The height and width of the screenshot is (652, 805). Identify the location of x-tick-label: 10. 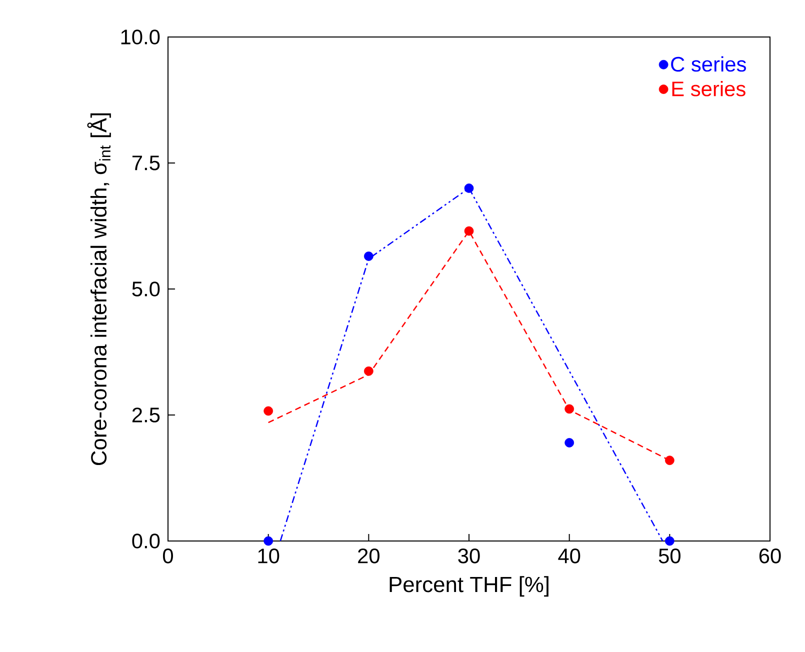
(269, 556).